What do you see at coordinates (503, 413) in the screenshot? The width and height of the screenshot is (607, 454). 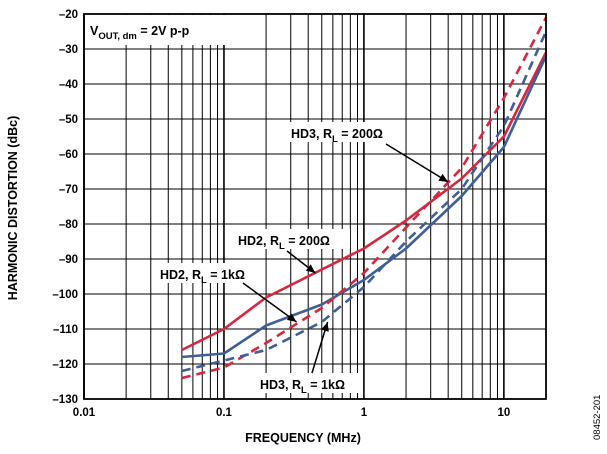 I see `x-tick-label: 10` at bounding box center [503, 413].